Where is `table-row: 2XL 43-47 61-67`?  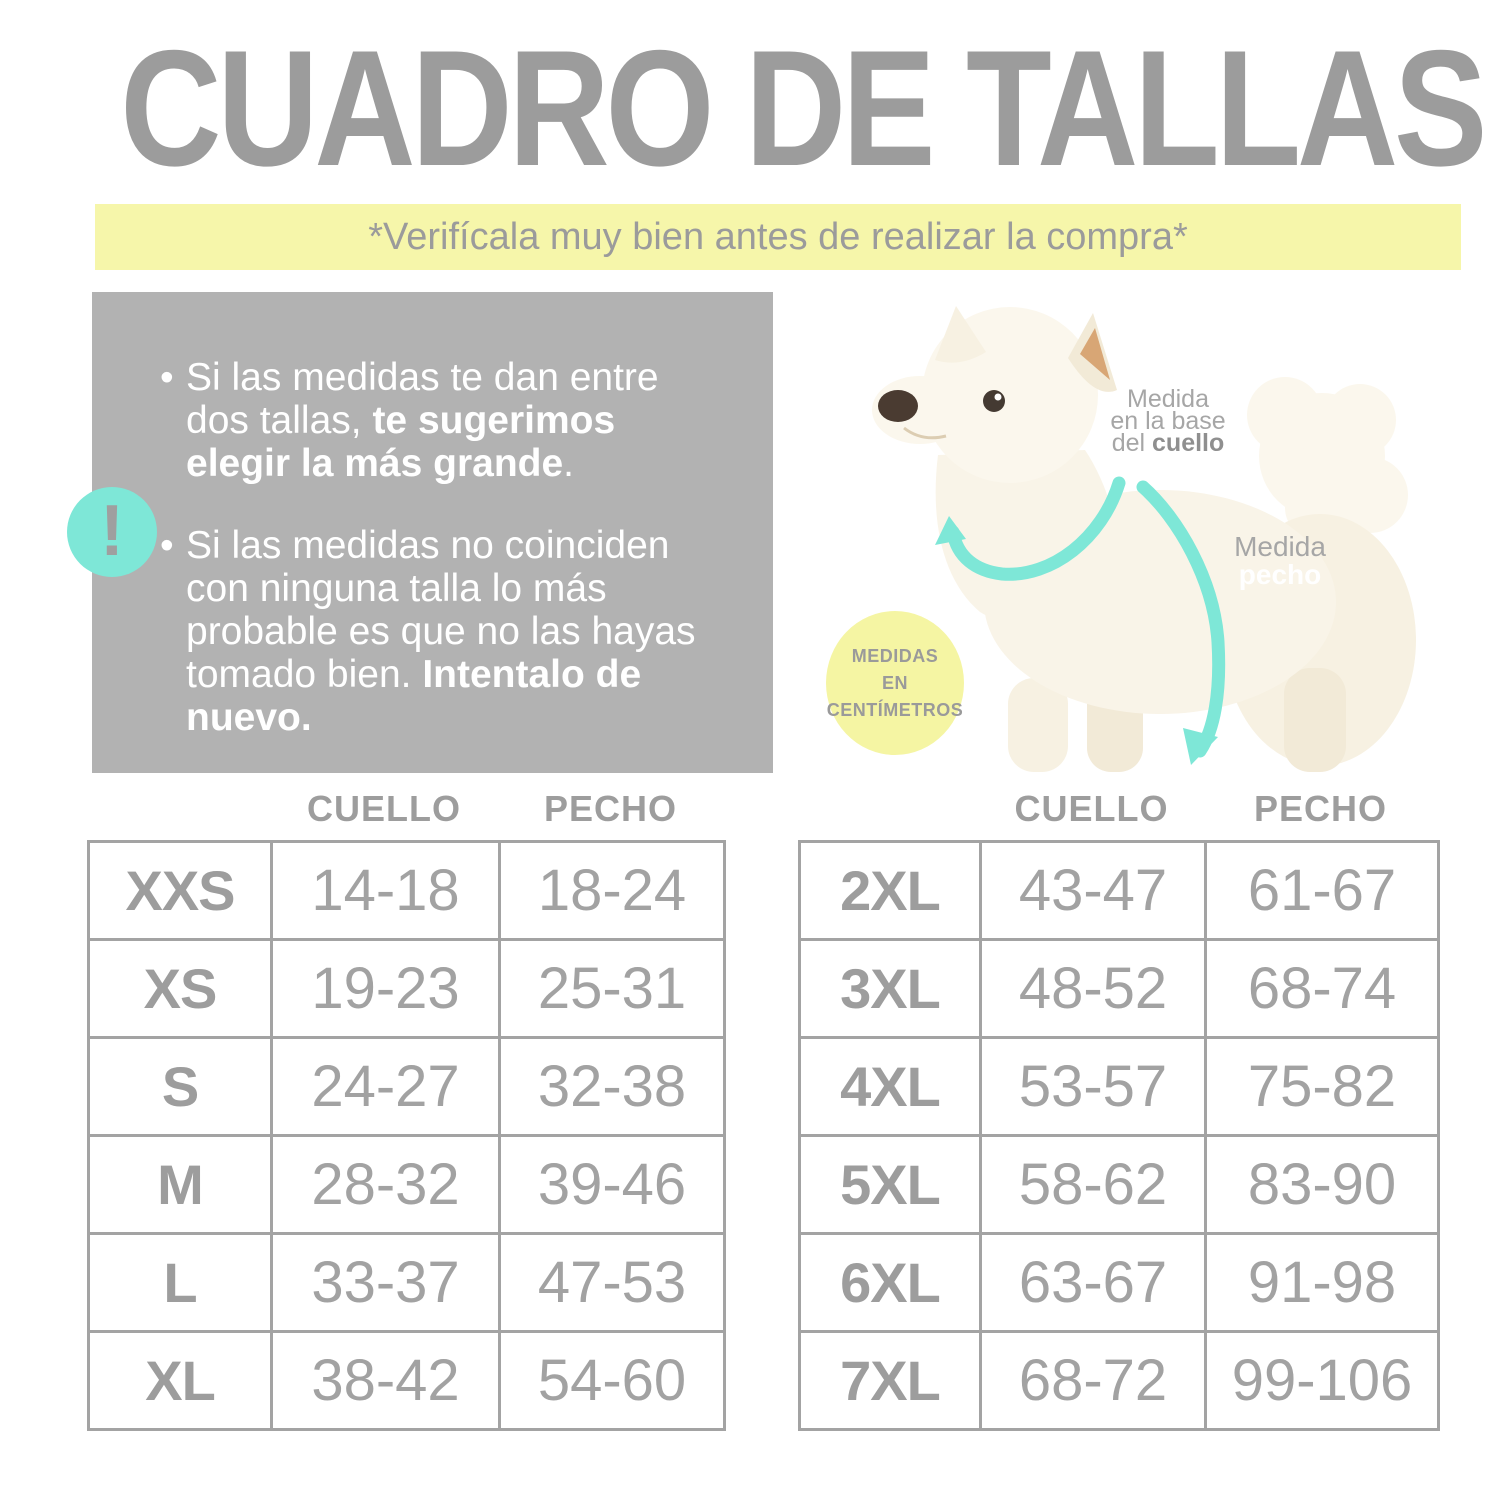
table-row: 2XL 43-47 61-67 is located at coordinates (1119, 890).